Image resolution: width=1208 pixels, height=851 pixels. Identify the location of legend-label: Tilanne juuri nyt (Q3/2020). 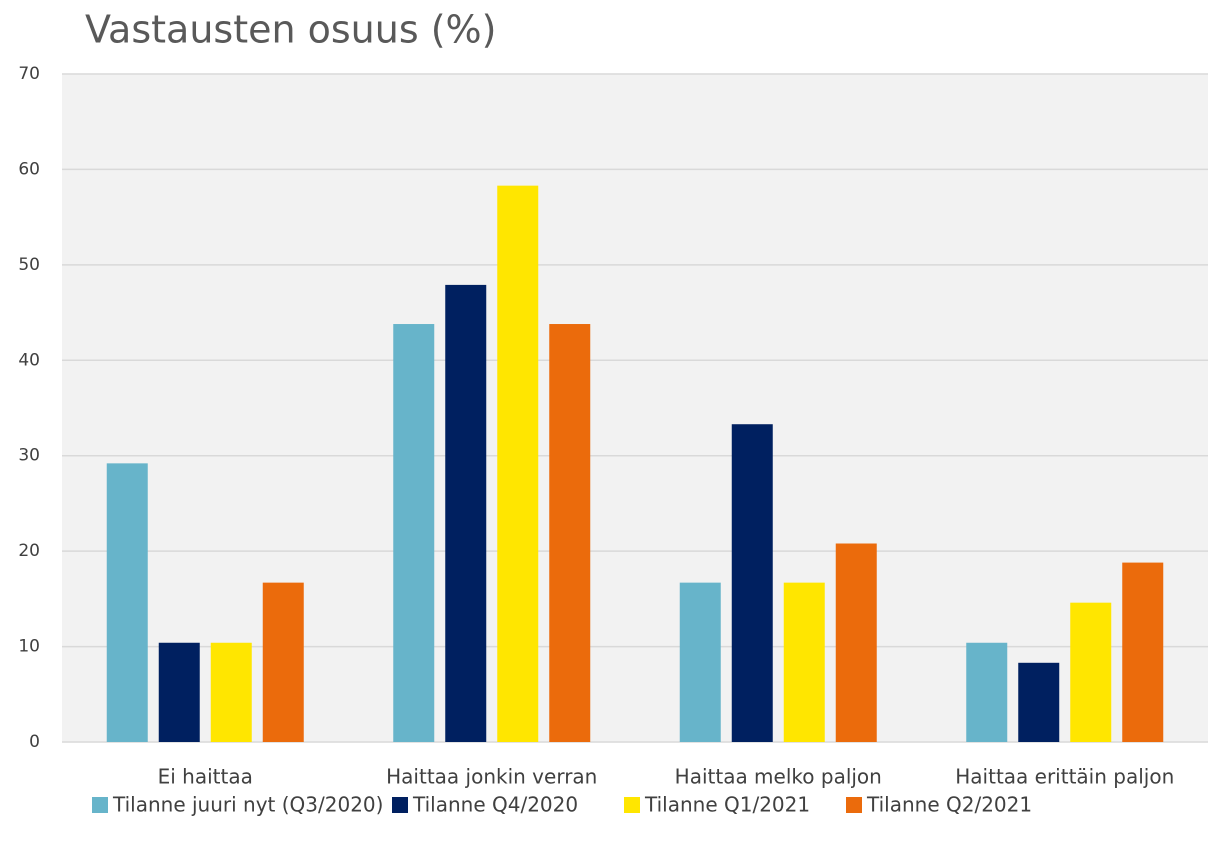
(247, 805).